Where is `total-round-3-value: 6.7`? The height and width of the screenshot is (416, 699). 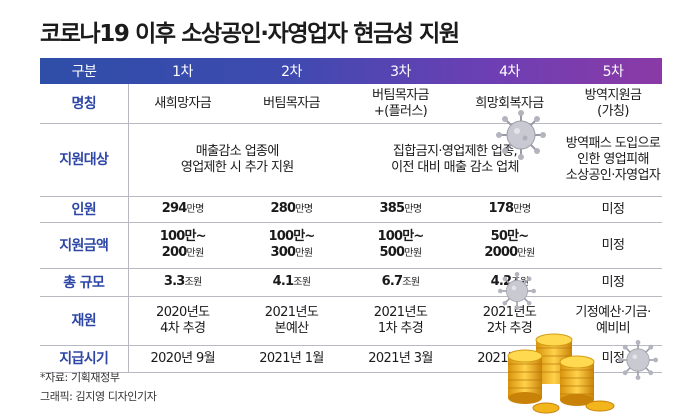 total-round-3-value: 6.7 is located at coordinates (392, 281).